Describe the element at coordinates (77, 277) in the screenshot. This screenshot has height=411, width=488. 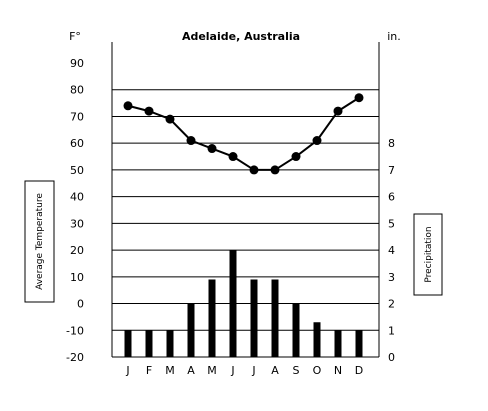
I see `left-tick-label: 10` at that location.